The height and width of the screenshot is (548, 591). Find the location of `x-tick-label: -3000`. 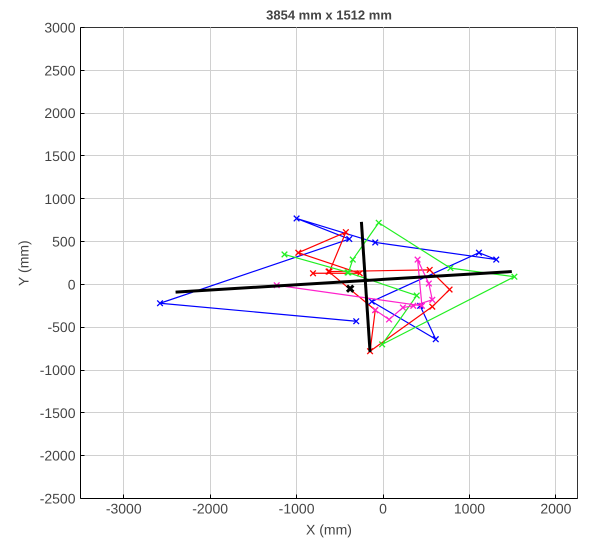

x-tick-label: -3000 is located at coordinates (124, 508).